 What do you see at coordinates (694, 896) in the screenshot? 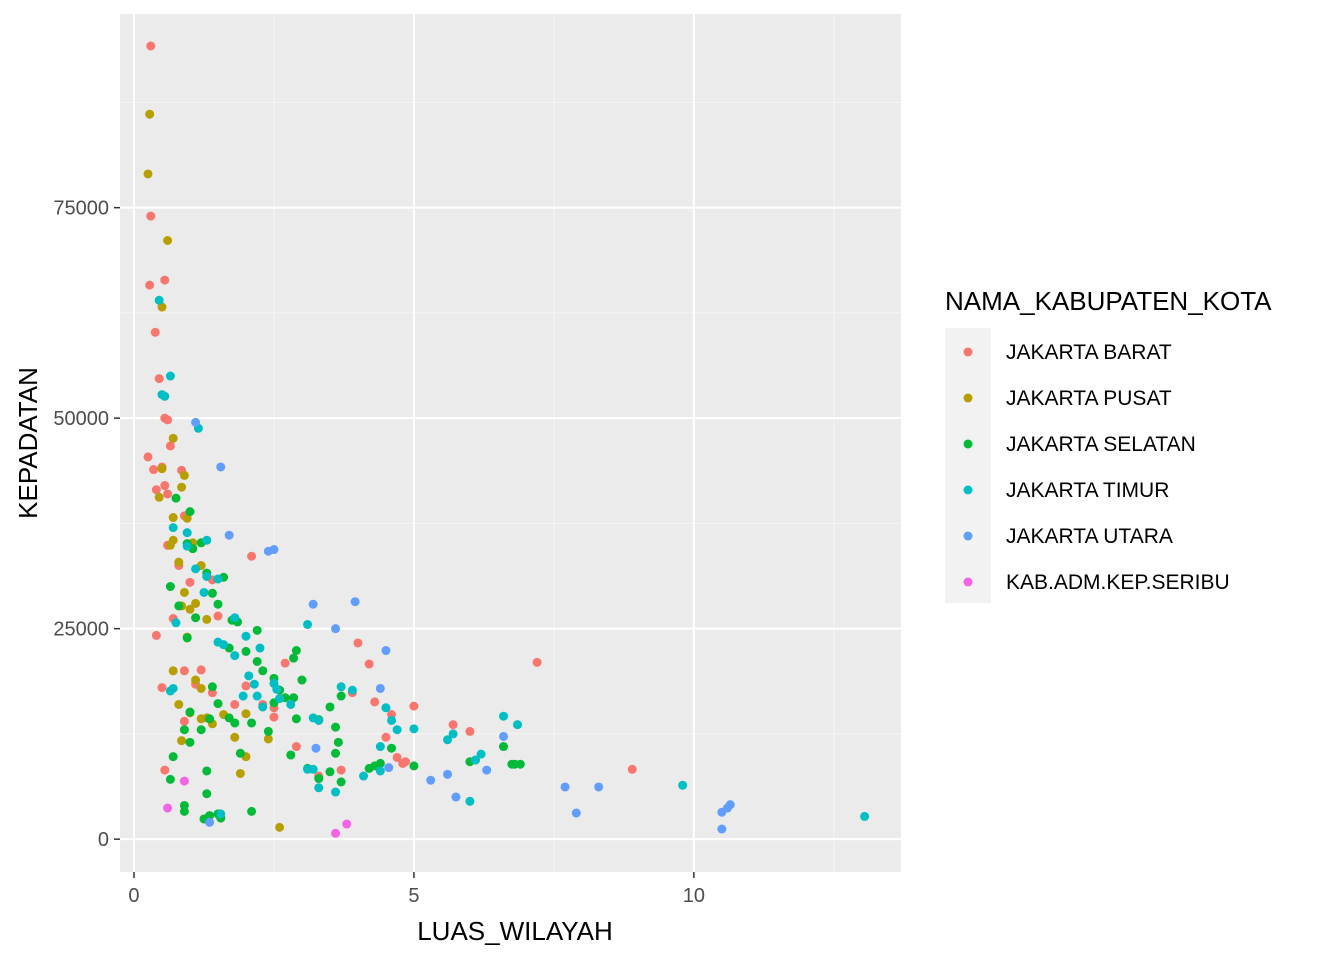
I see `x-tick-label: 10` at bounding box center [694, 896].